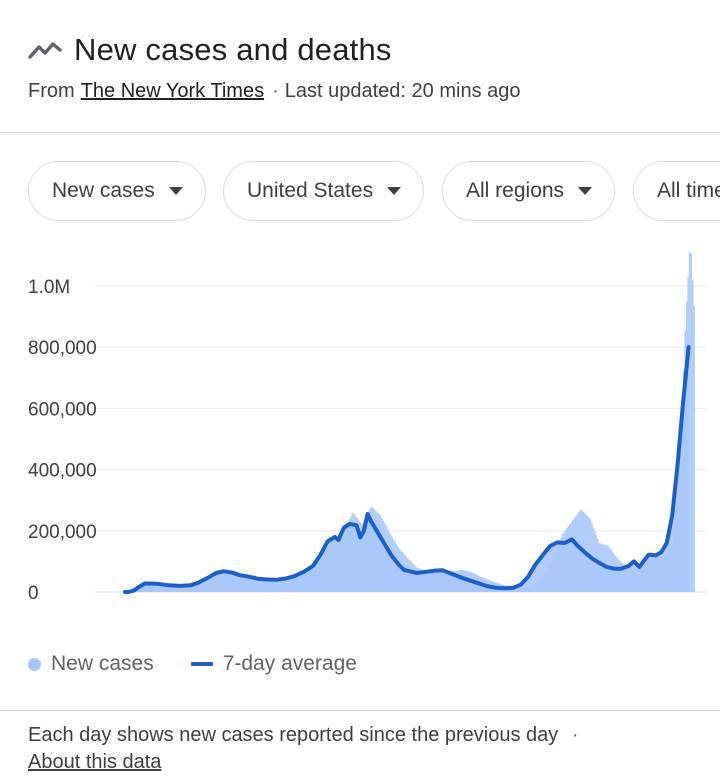 The image size is (720, 776). I want to click on location-filter-chip: United States, so click(324, 191).